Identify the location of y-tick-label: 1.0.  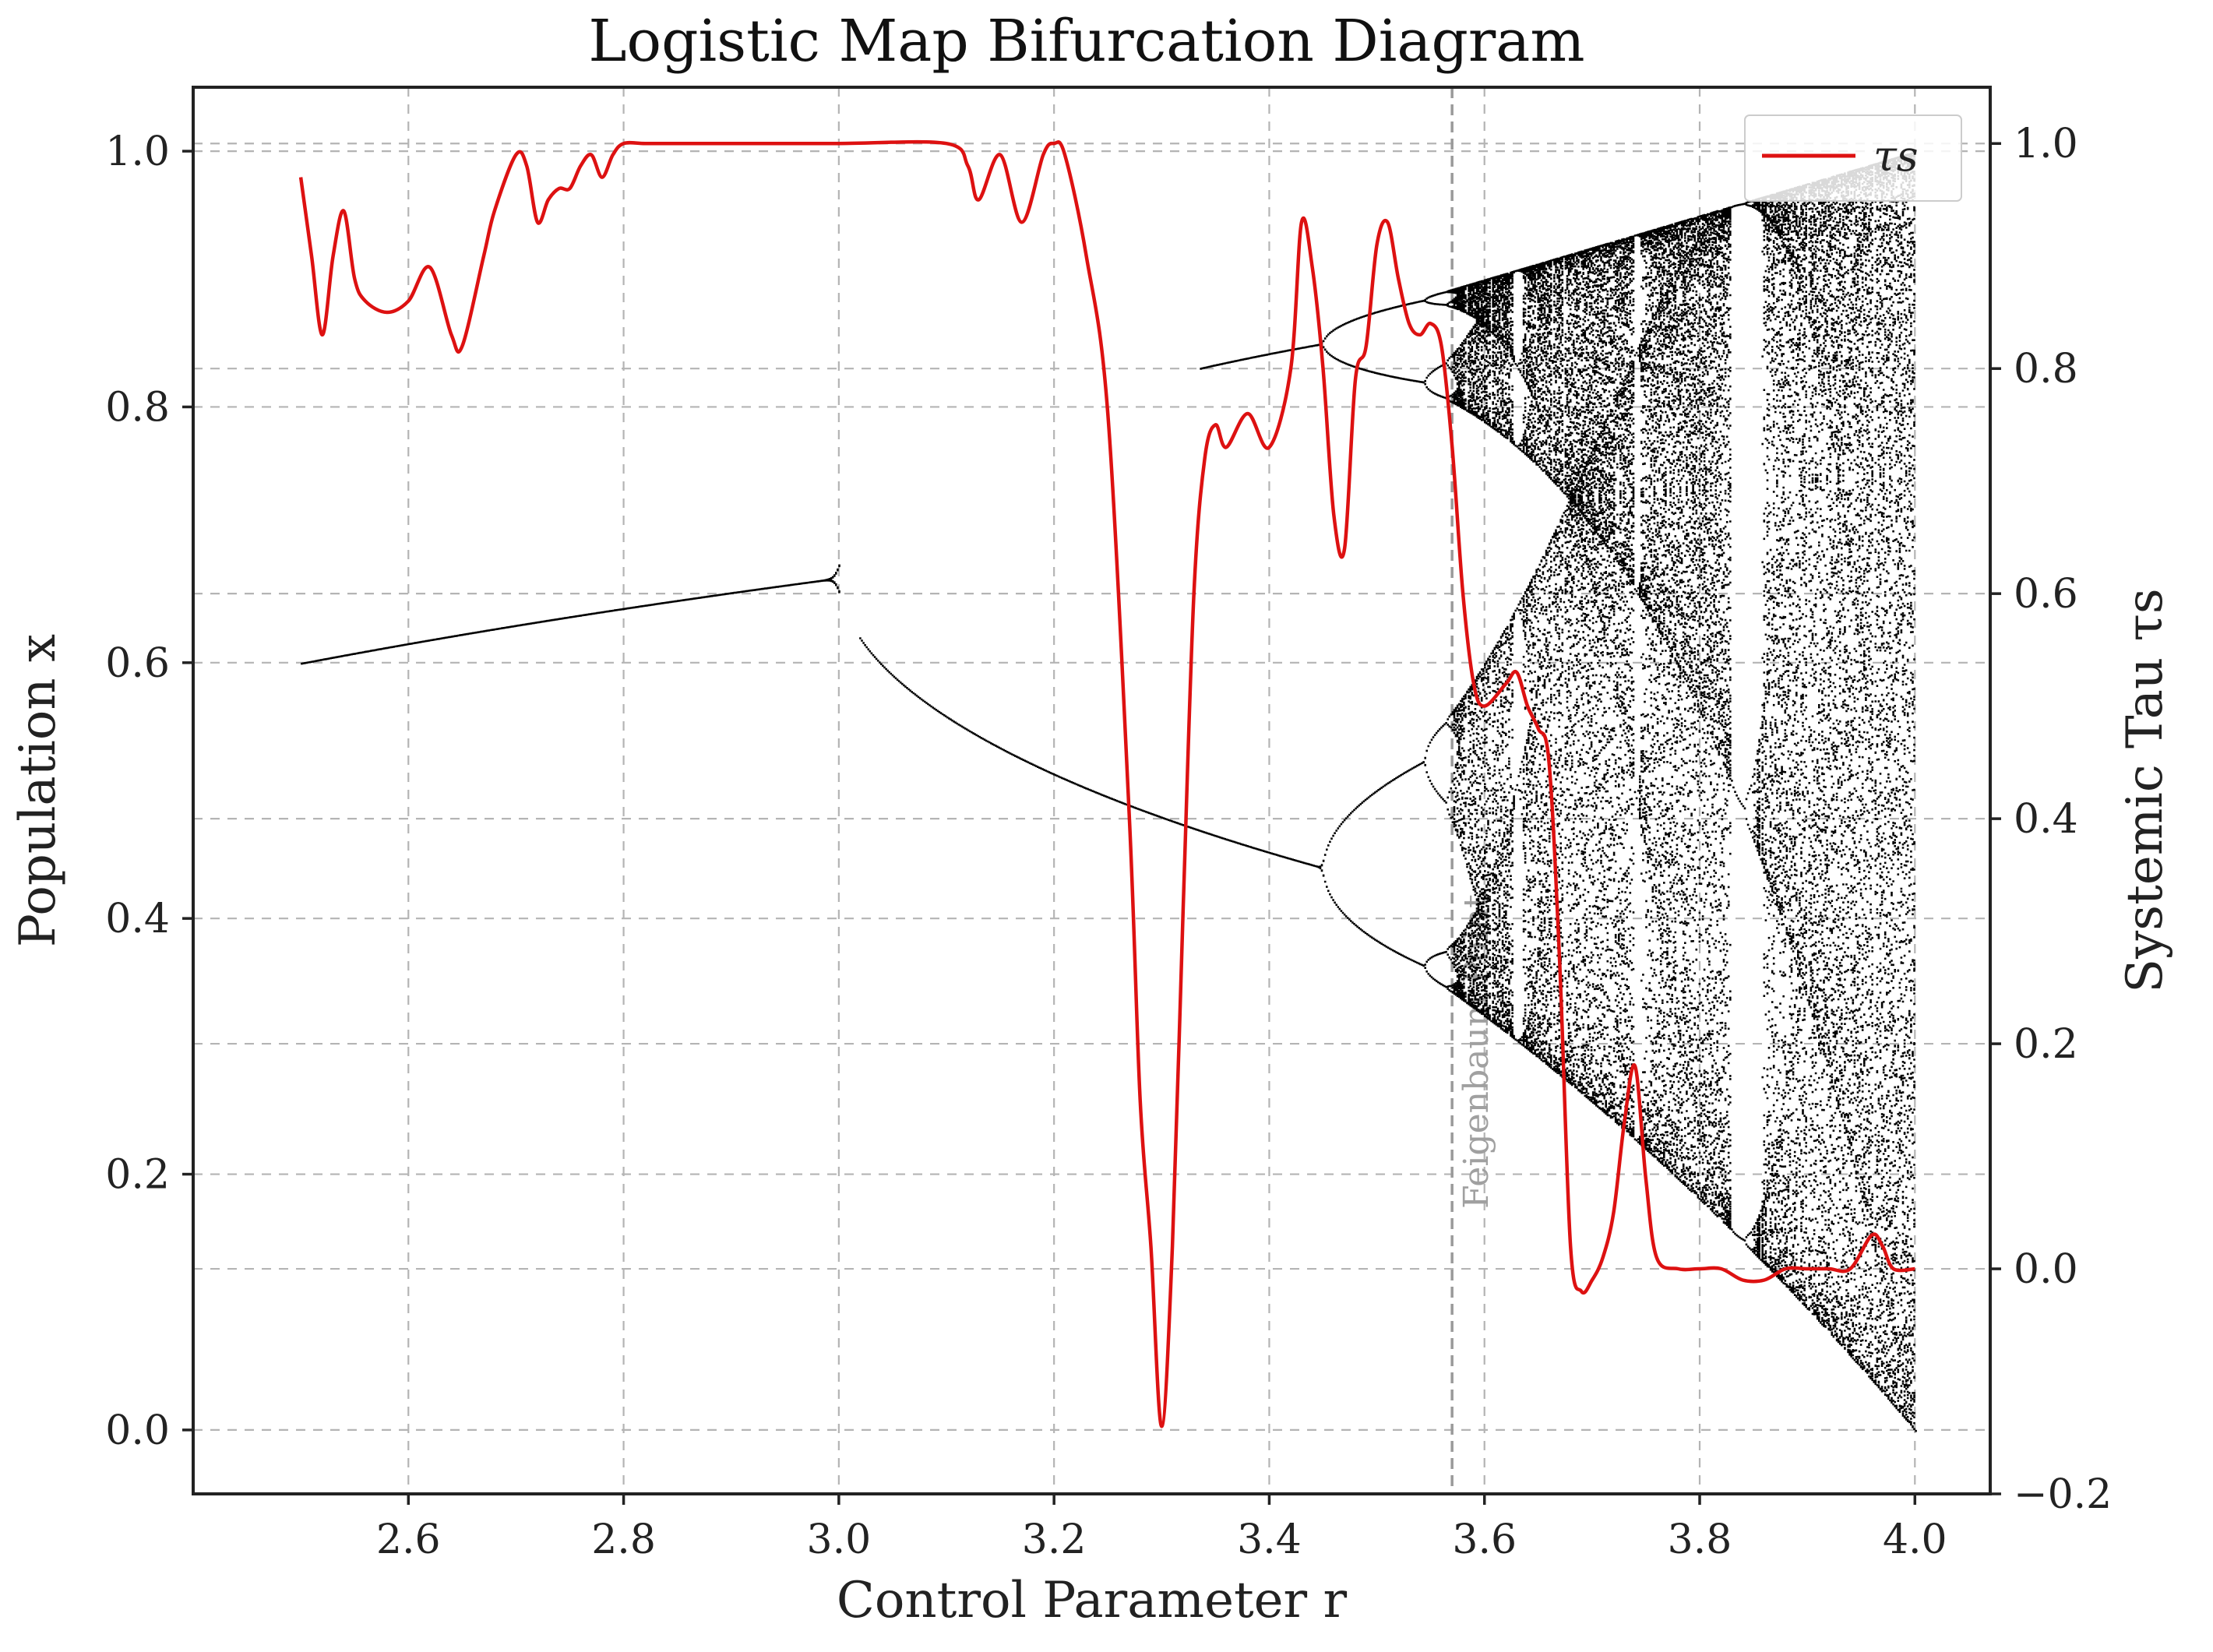
(137, 152).